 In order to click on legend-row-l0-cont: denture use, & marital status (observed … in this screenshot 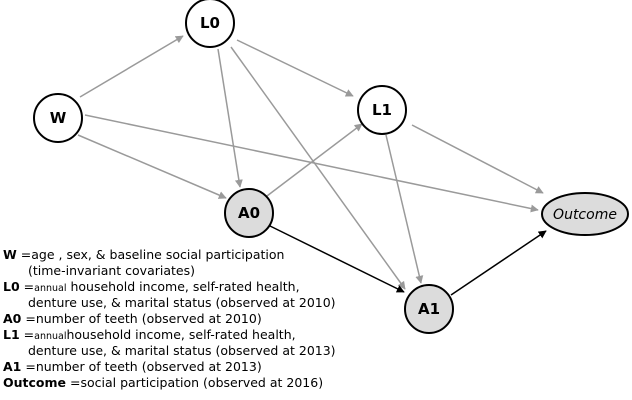, I will do `click(169, 303)`.